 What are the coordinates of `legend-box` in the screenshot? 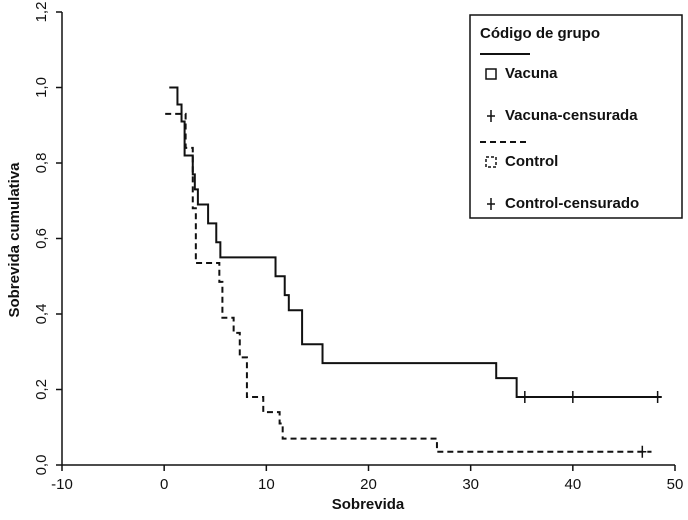 It's located at (576, 116).